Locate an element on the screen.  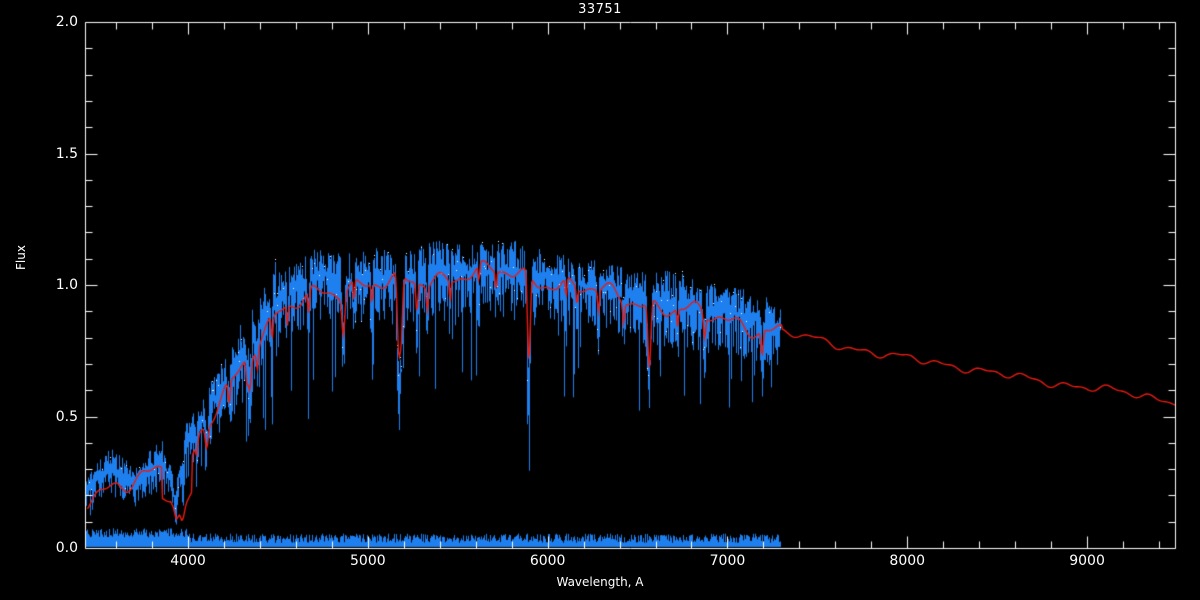
y-axis-label: Flux is located at coordinates (21, 257).